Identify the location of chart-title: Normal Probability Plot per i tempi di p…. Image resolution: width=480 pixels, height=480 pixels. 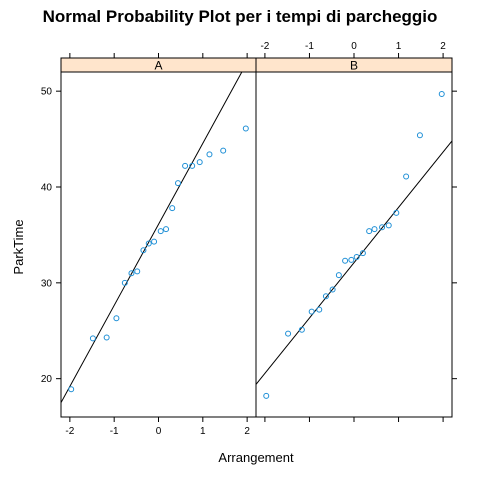
(240, 16).